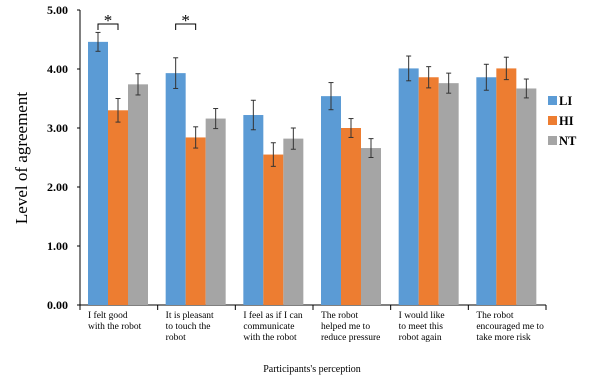 The width and height of the screenshot is (595, 382). I want to click on x-tick-label-line: reduce pressure, so click(350, 338).